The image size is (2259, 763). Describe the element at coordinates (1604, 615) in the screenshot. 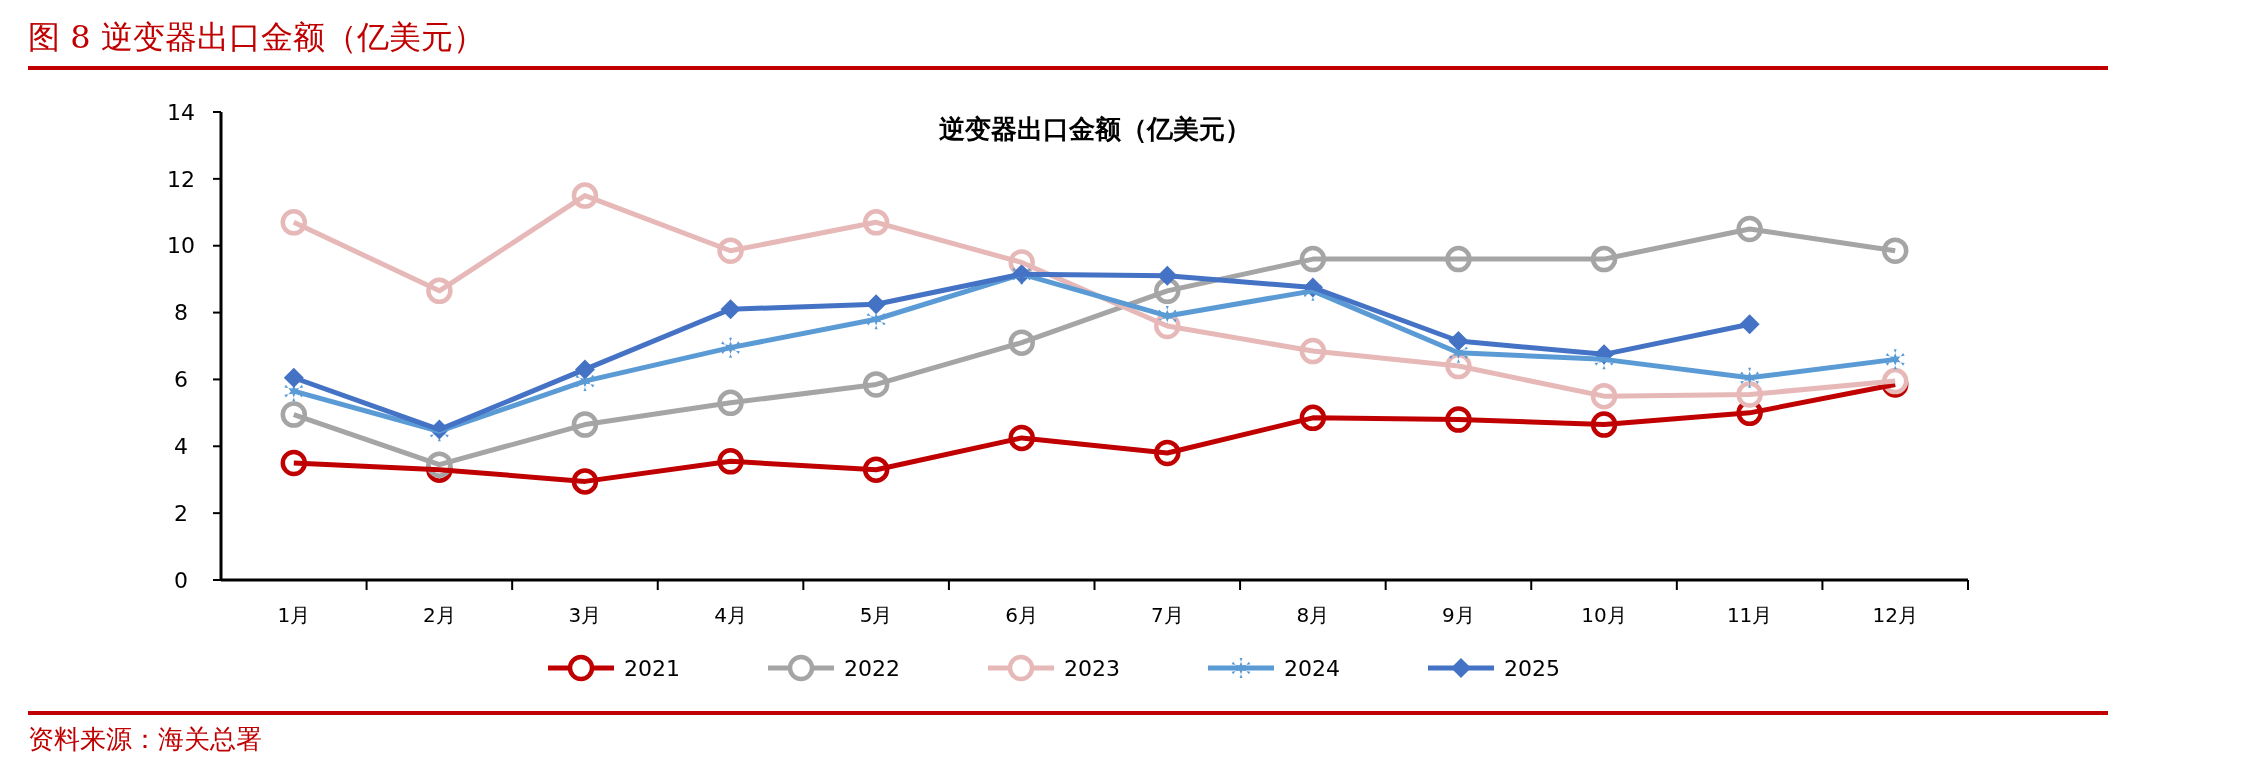

I see `x-tick-label: 10月` at that location.